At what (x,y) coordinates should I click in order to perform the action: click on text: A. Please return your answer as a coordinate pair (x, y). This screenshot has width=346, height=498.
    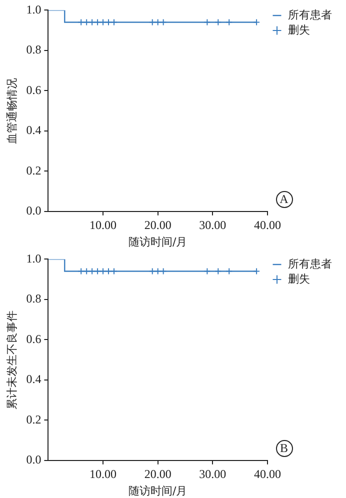
    Looking at the image, I should click on (284, 199).